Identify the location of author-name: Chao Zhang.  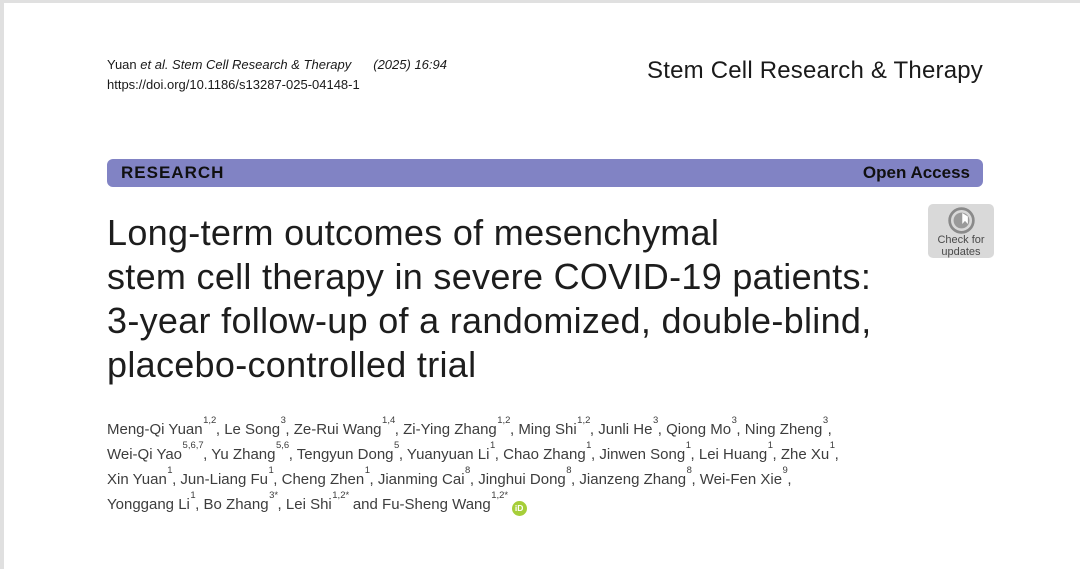
(544, 454).